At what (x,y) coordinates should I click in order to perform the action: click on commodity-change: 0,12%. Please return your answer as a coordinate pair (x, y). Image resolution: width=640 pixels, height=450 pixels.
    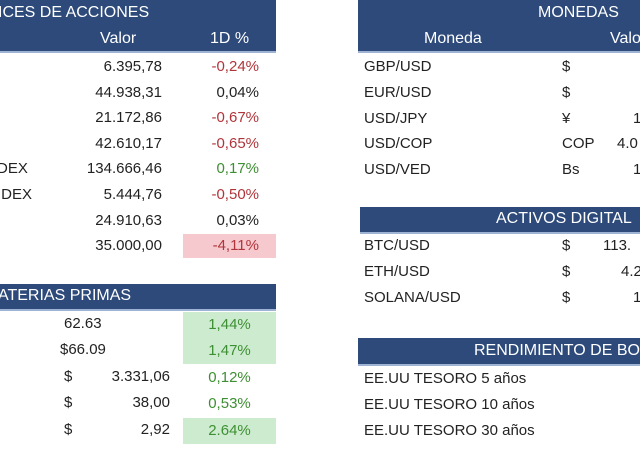
    Looking at the image, I should click on (229, 377).